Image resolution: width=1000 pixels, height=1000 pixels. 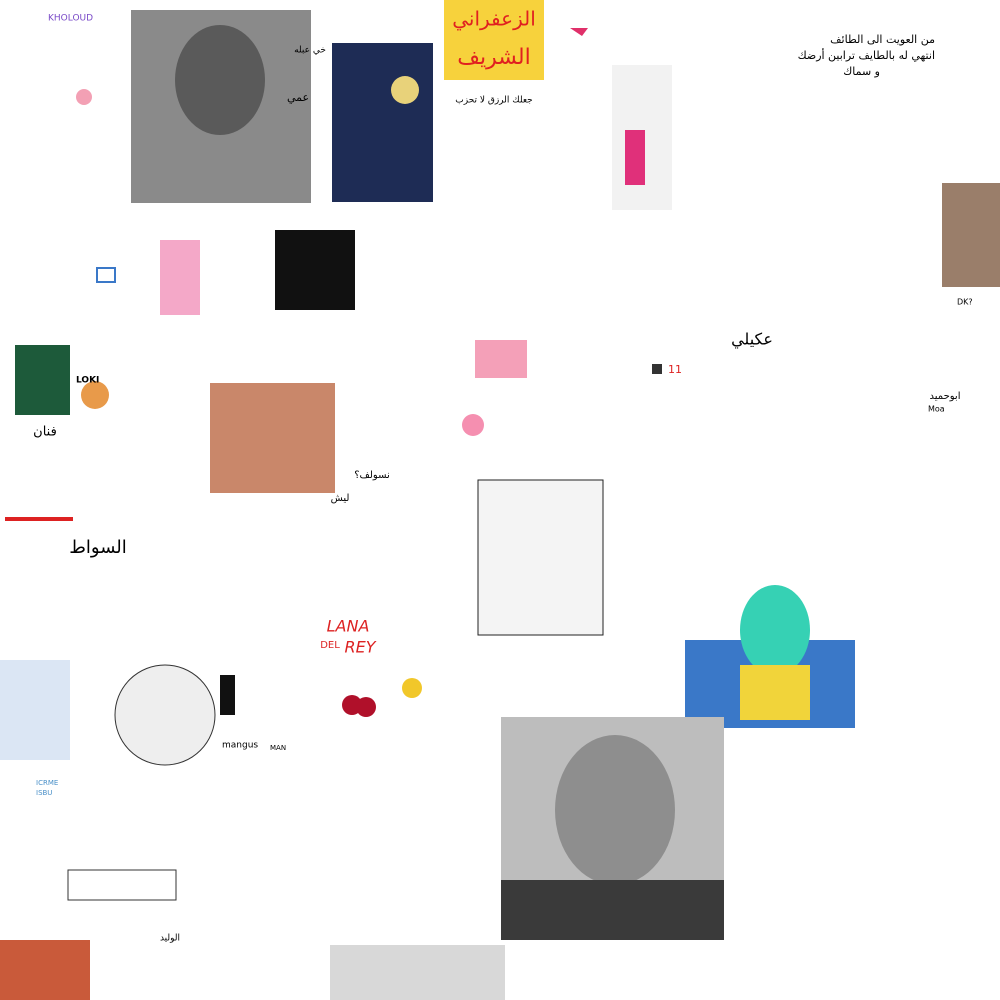 What do you see at coordinates (775, 692) in the screenshot?
I see `invincible-chest` at bounding box center [775, 692].